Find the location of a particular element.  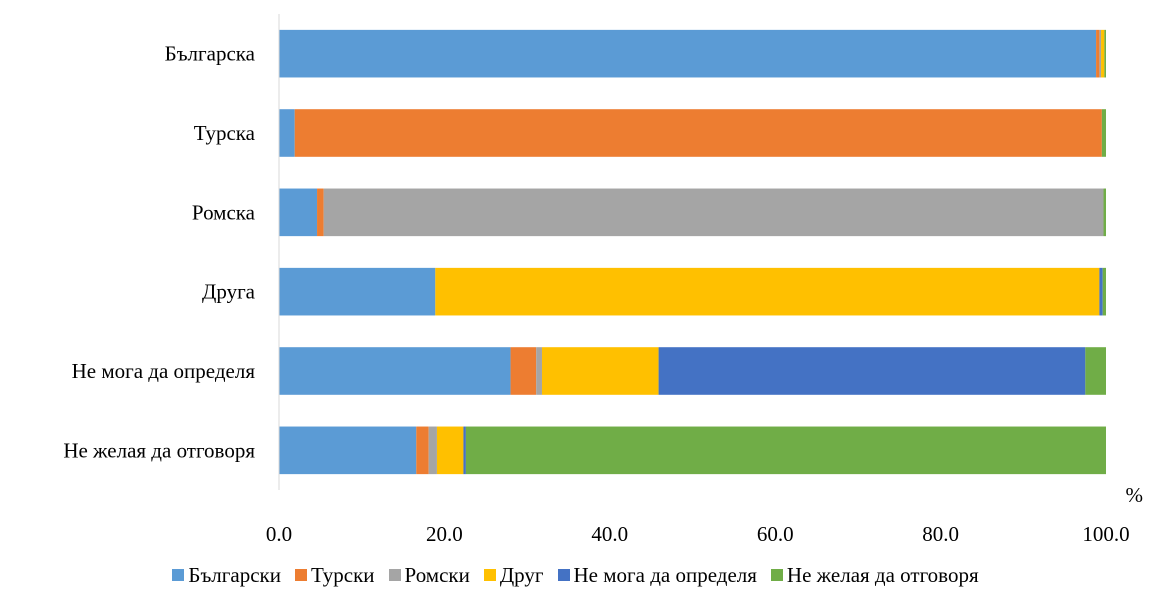

legend-label: Друг is located at coordinates (521, 574).